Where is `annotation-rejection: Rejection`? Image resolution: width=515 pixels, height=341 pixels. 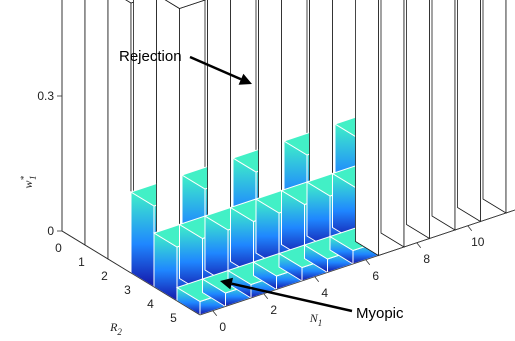
annotation-rejection: Rejection is located at coordinates (150, 56).